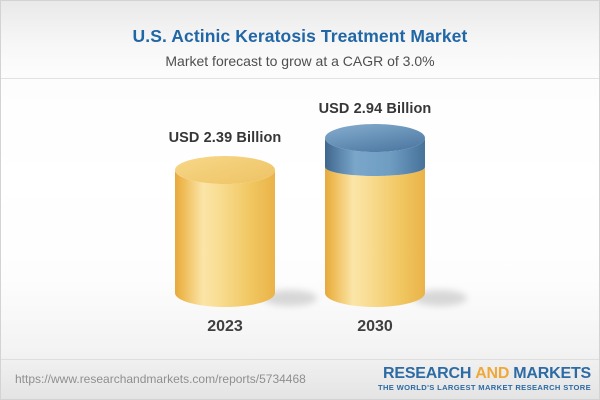  I want to click on chart-title: U.S. Actinic Keratosis Treatment Market, so click(300, 36).